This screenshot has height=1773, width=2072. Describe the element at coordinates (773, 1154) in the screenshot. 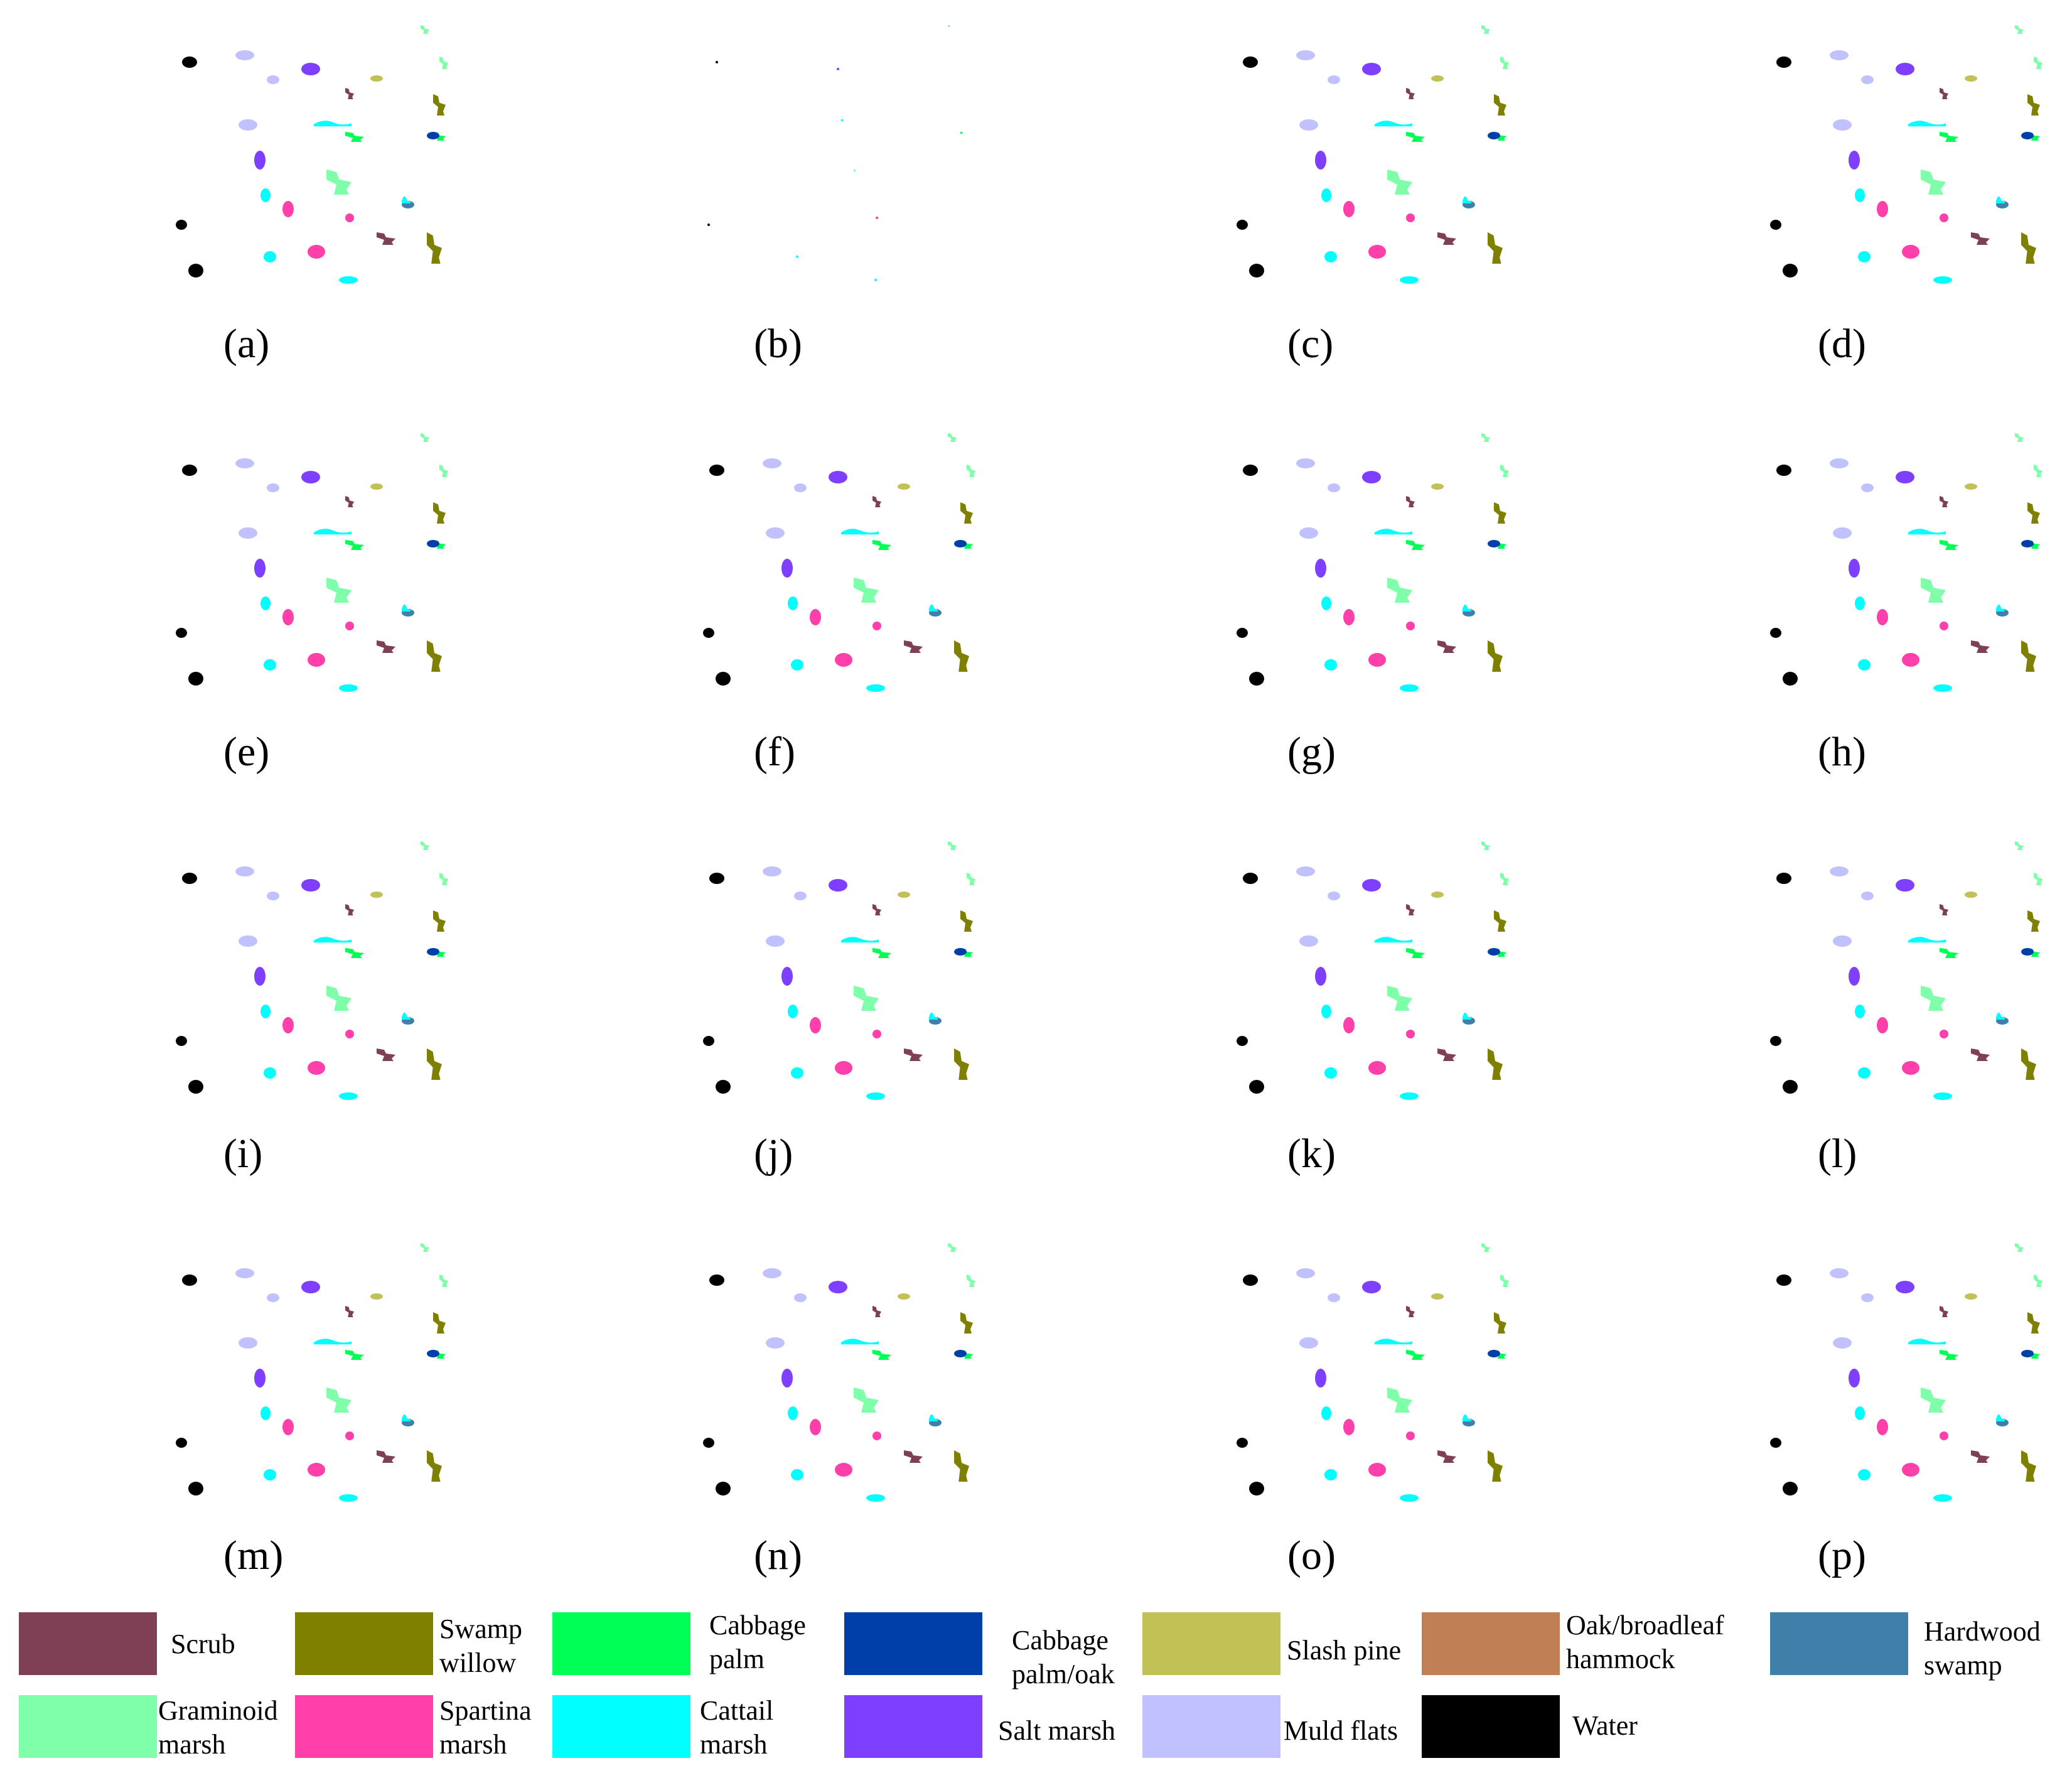

I see `panel-label: (j)` at that location.